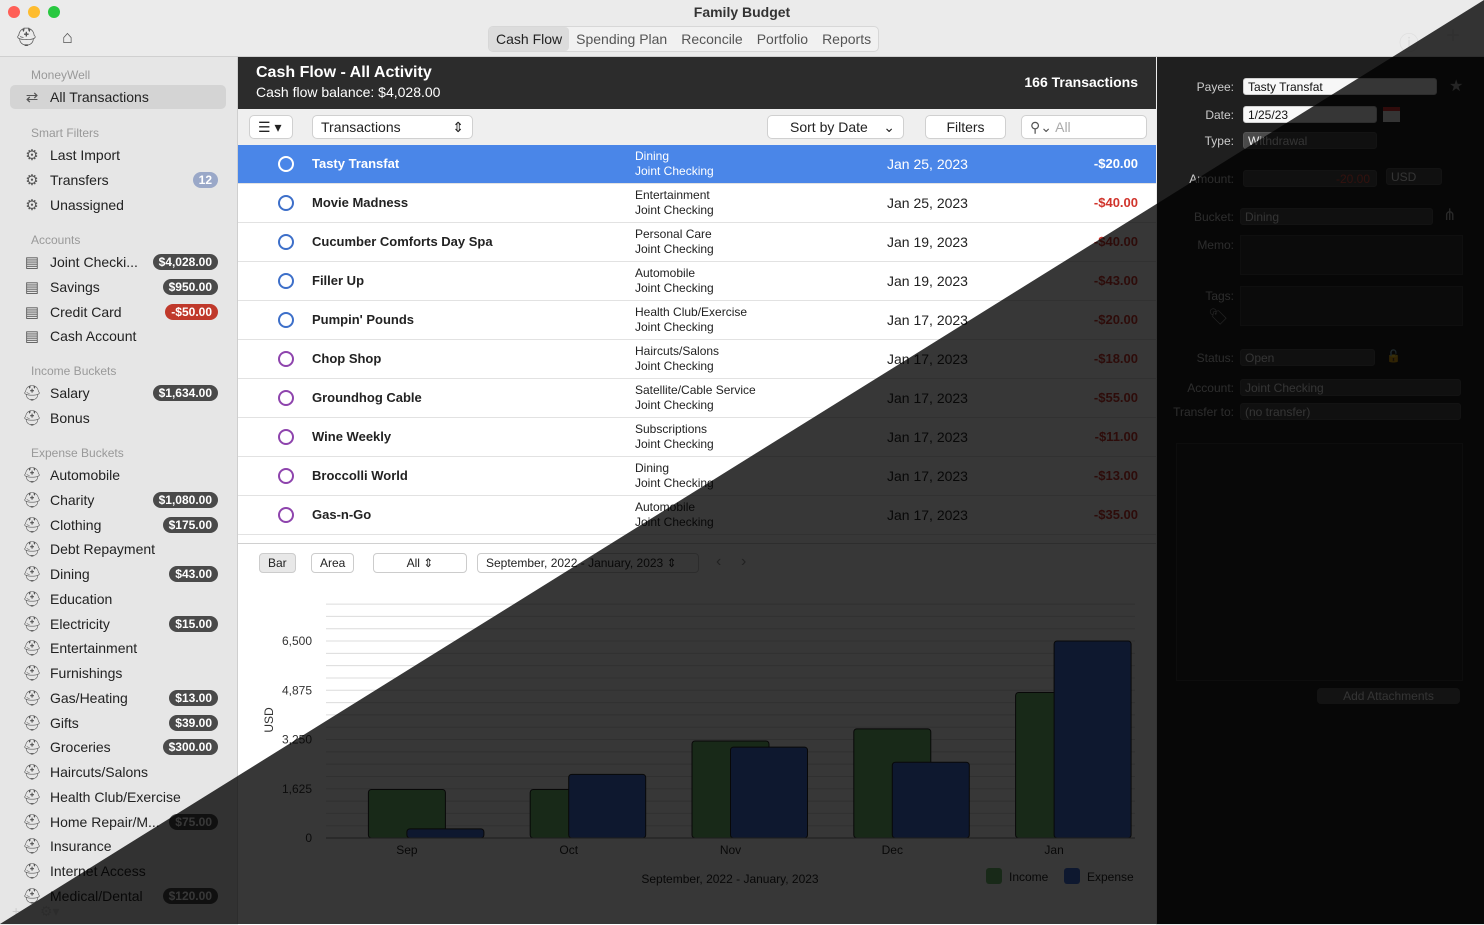 The width and height of the screenshot is (1484, 925). I want to click on chevron-left-icon: ‹, so click(719, 561).